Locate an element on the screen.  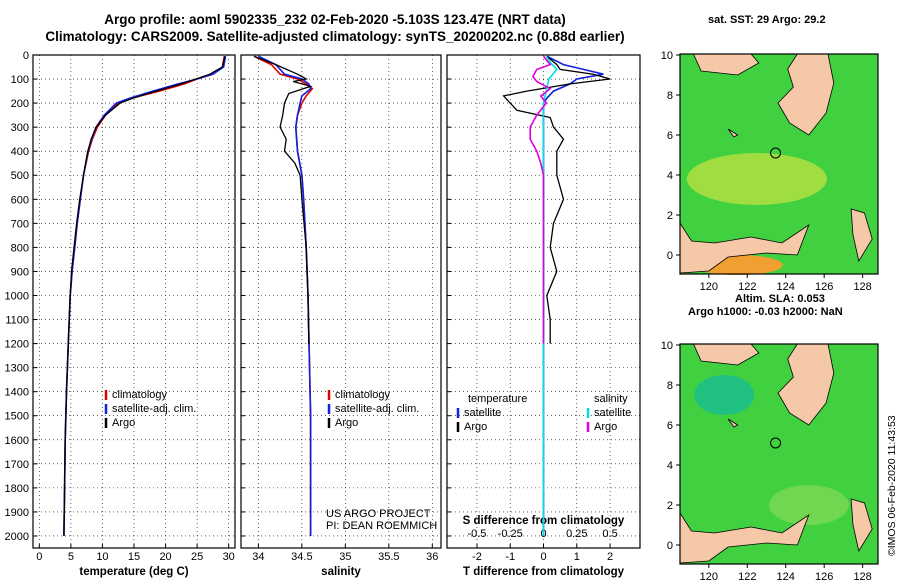
depth-tick-label: 1800 is located at coordinates (17, 489).